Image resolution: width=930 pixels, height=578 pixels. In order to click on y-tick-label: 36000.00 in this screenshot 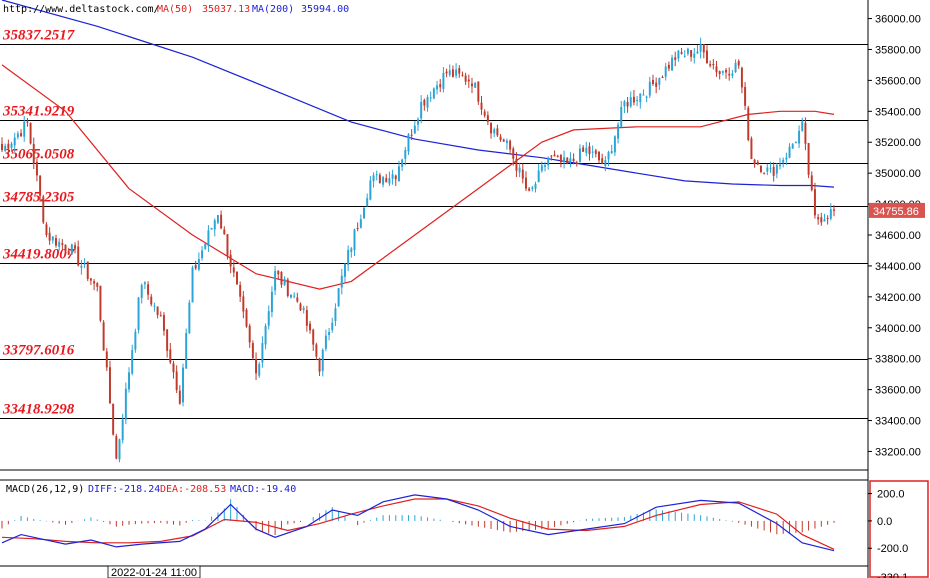, I will do `click(898, 20)`.